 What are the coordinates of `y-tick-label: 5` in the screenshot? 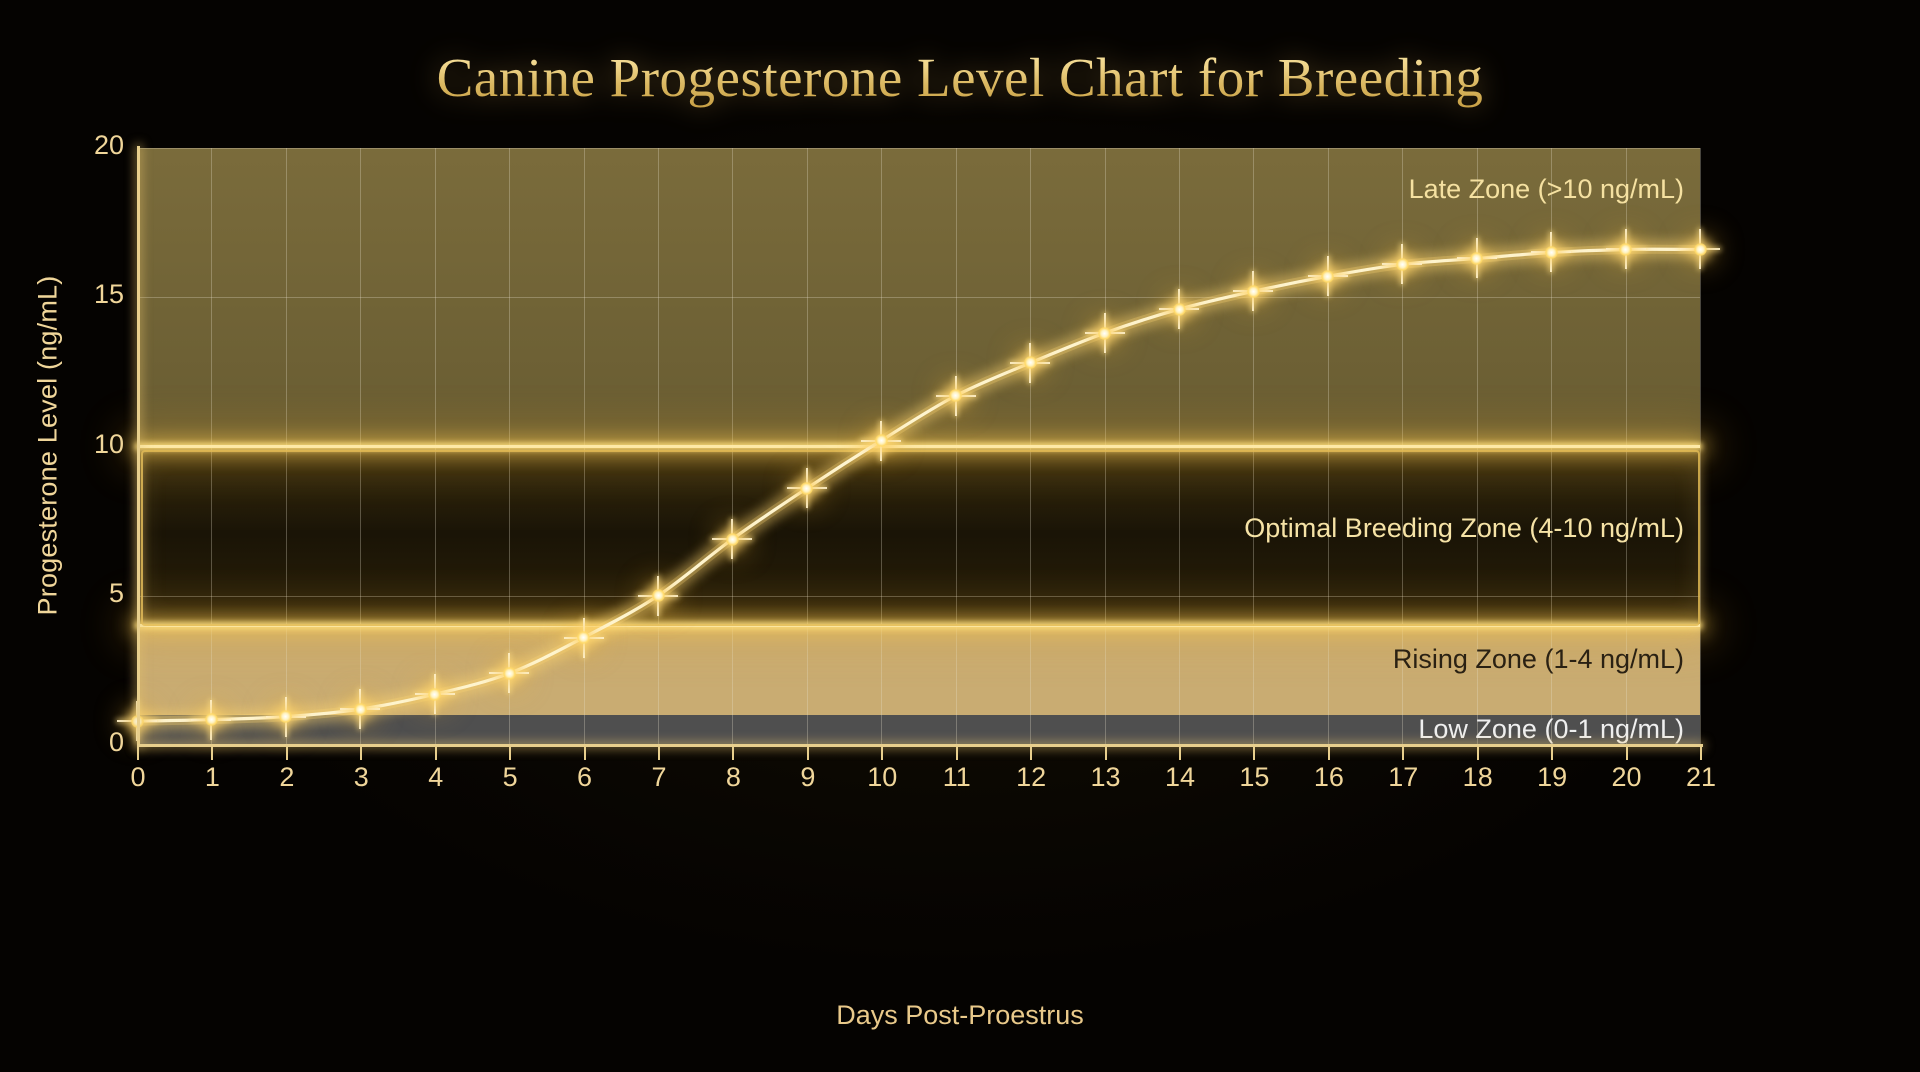 It's located at (116, 592).